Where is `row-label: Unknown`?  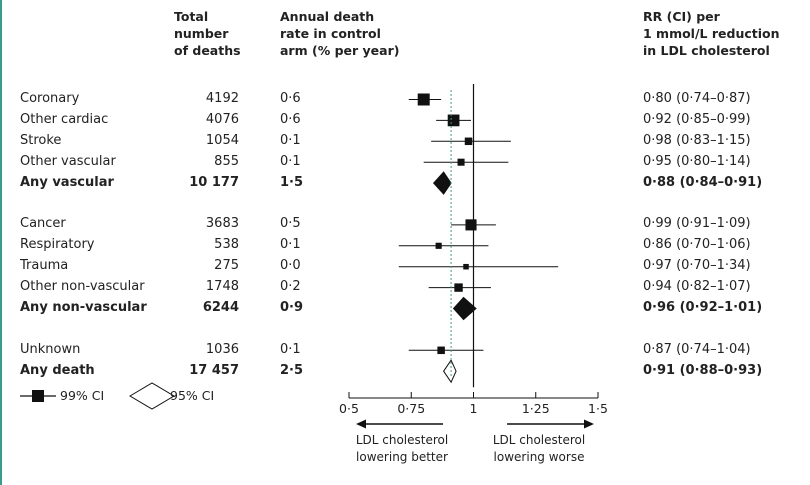 row-label: Unknown is located at coordinates (50, 349).